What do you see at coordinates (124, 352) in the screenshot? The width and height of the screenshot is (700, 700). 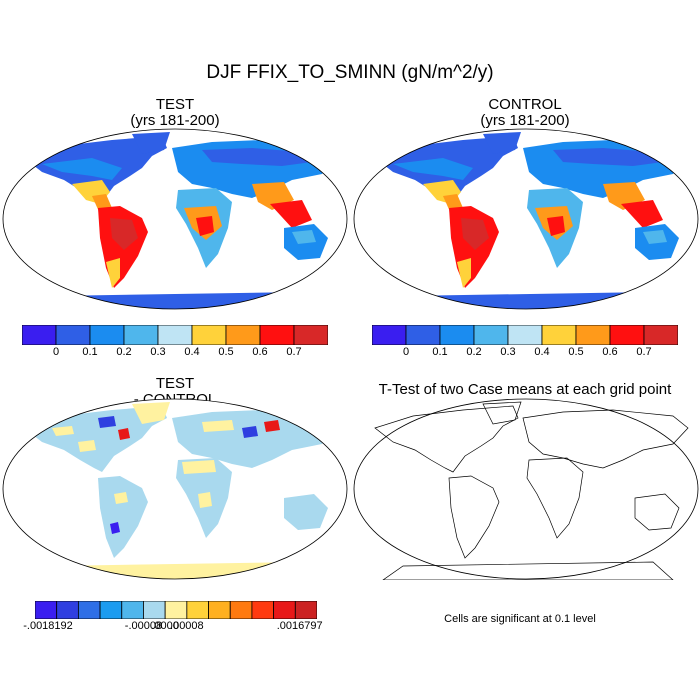 I see `colorbar-test-tick-label: 0.2` at bounding box center [124, 352].